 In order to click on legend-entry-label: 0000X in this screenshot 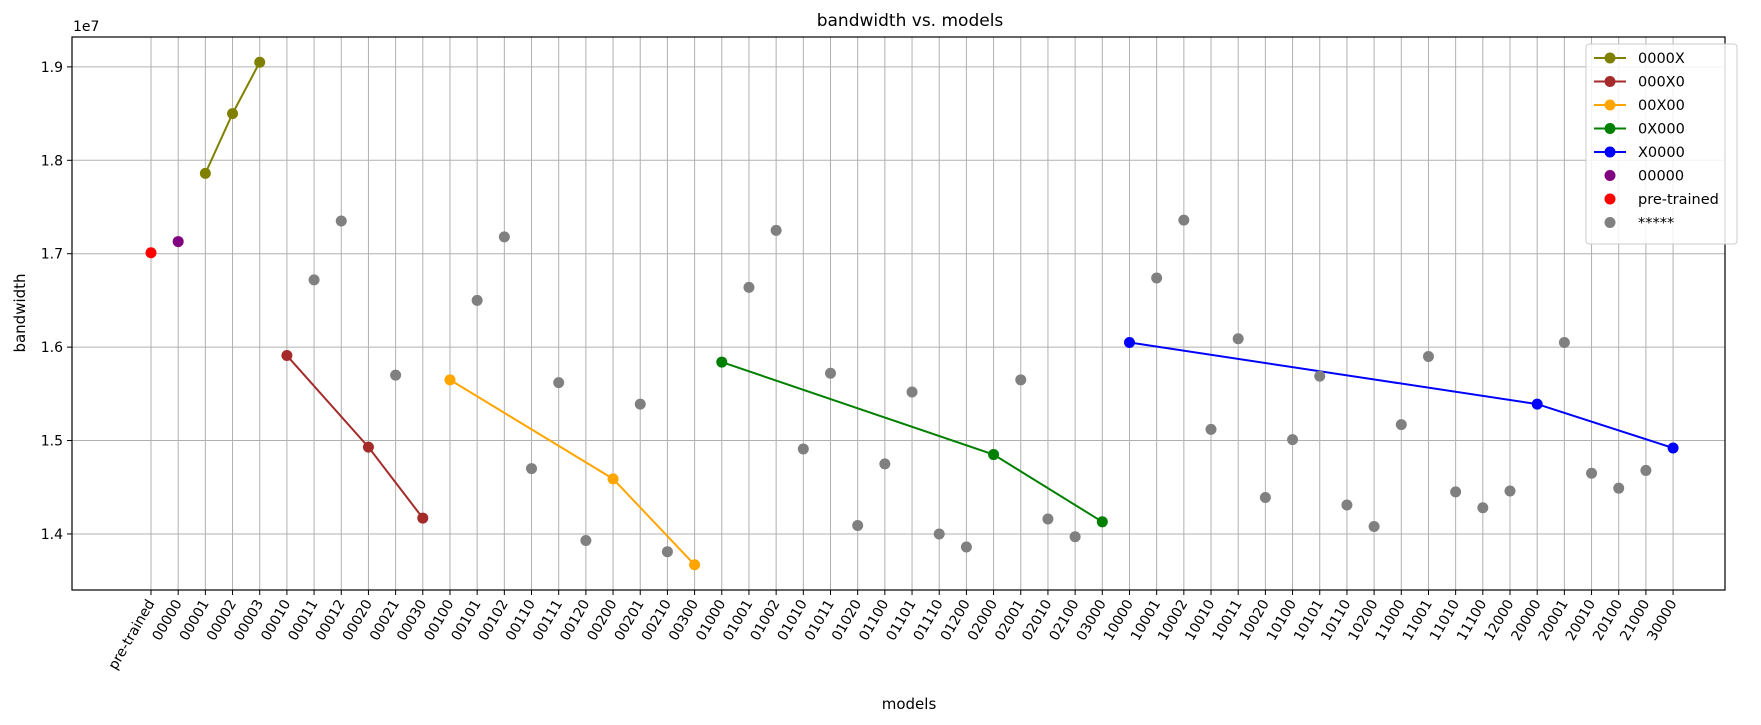, I will do `click(1661, 59)`.